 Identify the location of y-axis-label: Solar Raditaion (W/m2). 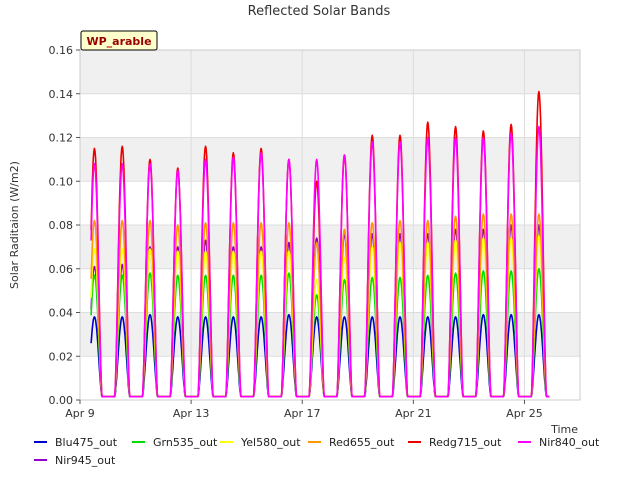
(14, 225).